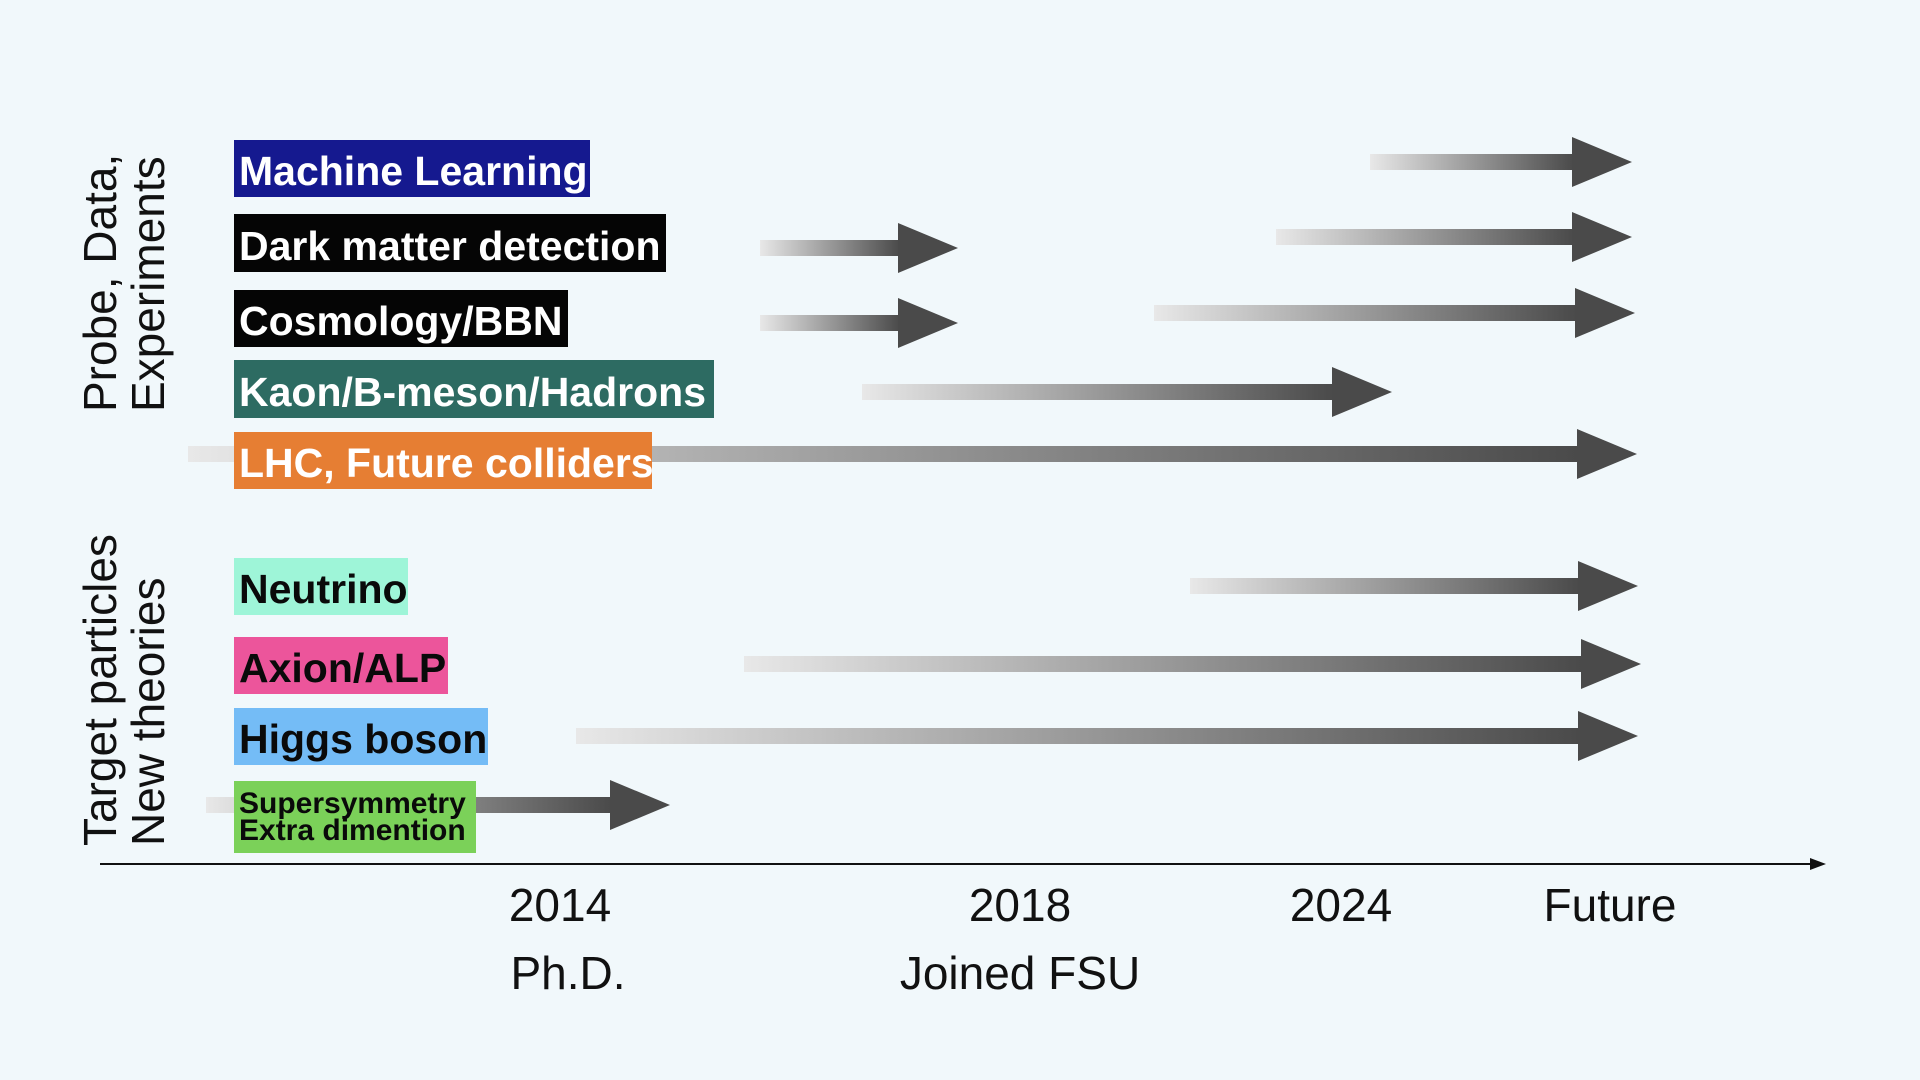 Image resolution: width=1920 pixels, height=1080 pixels. Describe the element at coordinates (352, 830) in the screenshot. I see `label-line: Extra dimention` at that location.